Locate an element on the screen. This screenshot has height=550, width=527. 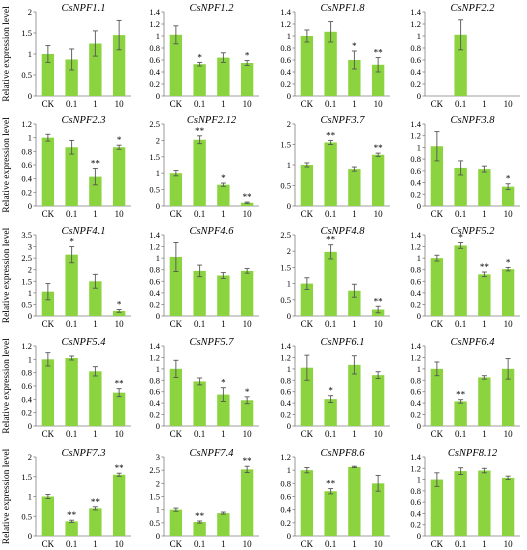
chart-title: CsNPF8.12 is located at coordinates (473, 453).